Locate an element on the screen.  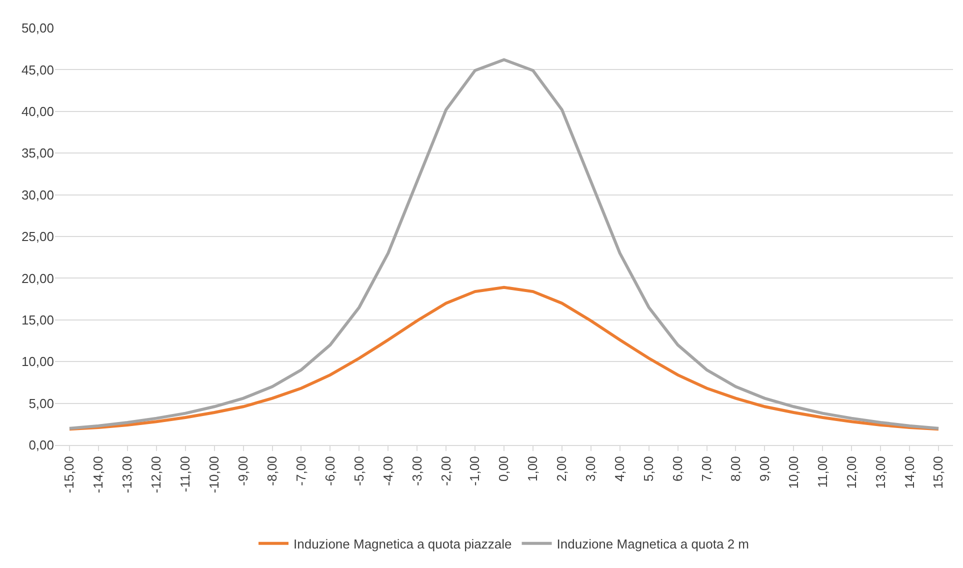
x-tick-label: -15,00 is located at coordinates (69, 475).